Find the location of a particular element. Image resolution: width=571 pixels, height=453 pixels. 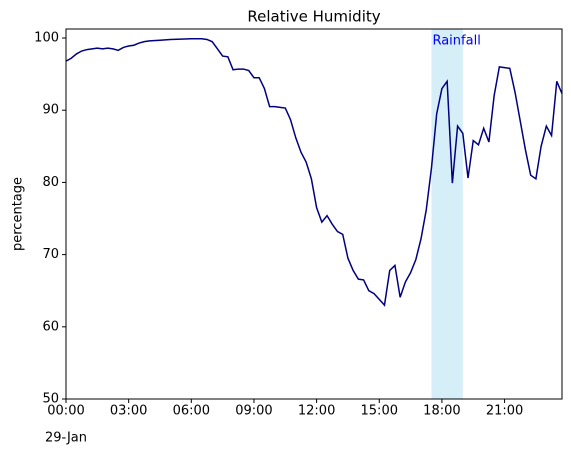

x-tick-label: 12:00 is located at coordinates (316, 411).